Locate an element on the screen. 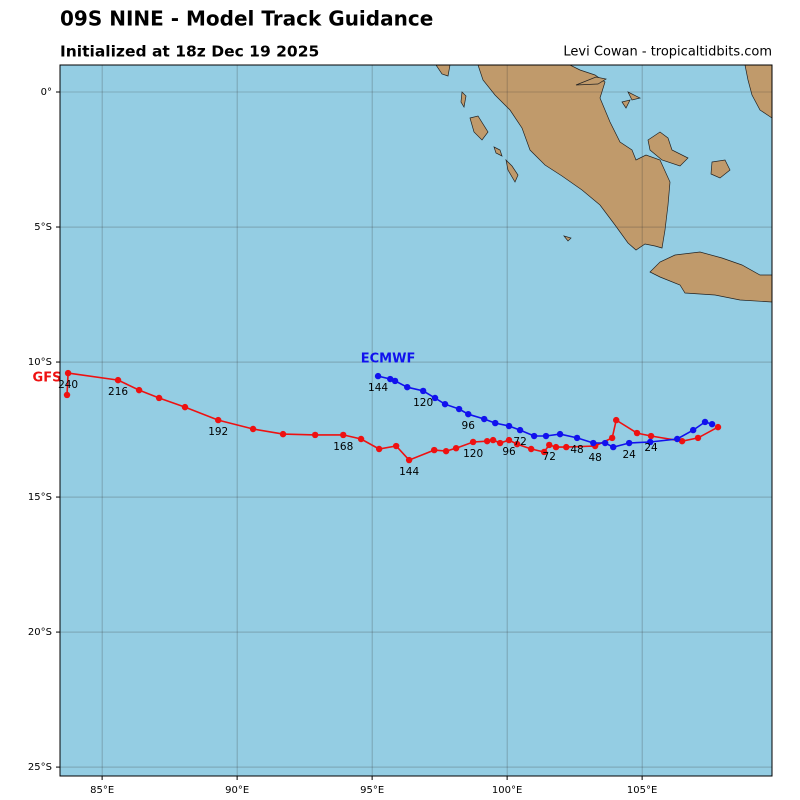 This screenshot has width=800, height=800. forecast-hour-label: 216 is located at coordinates (118, 392).